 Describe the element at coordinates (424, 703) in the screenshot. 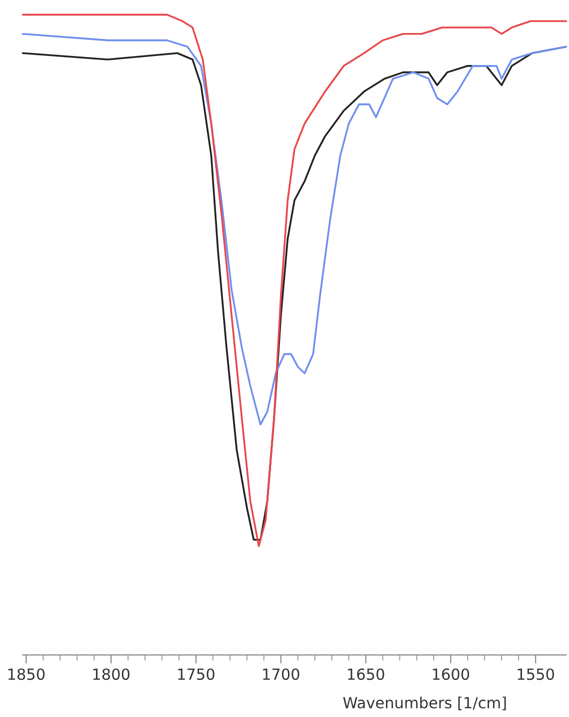

I see `x-axis-title: Wavenumbers [1/cm]` at that location.